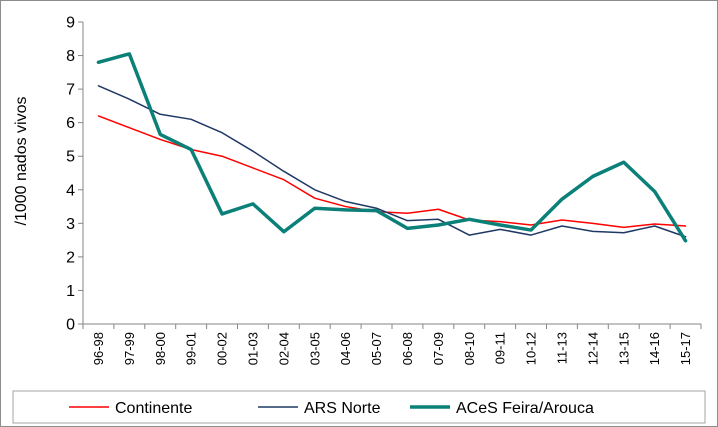  Describe the element at coordinates (283, 348) in the screenshot. I see `x-tick-label: 02-04` at that location.